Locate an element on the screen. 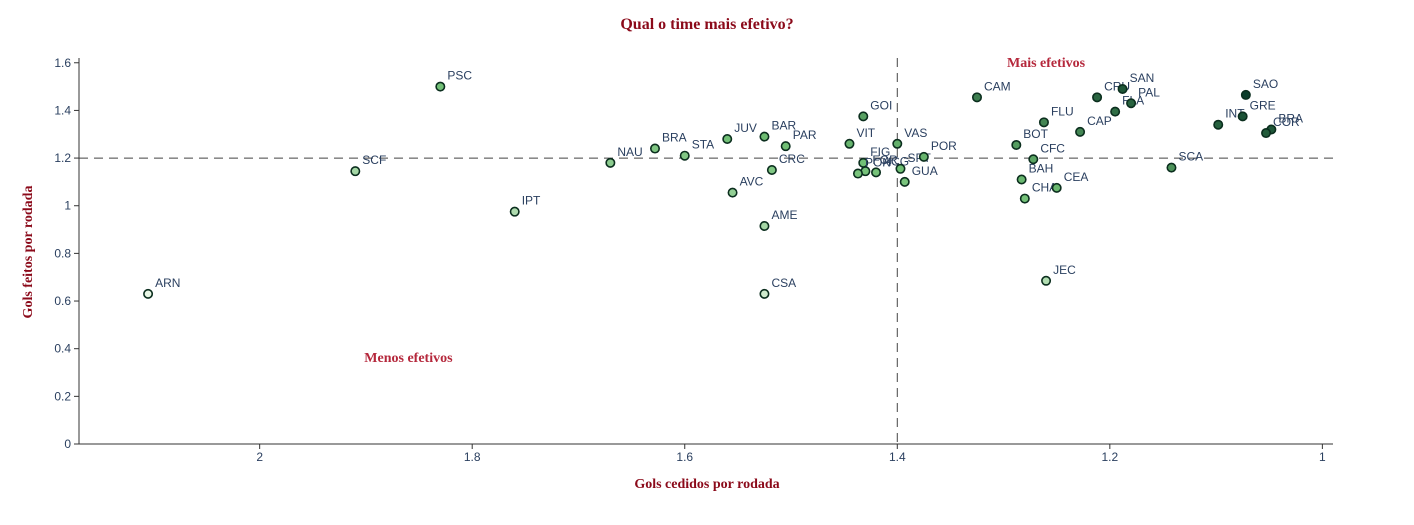 The width and height of the screenshot is (1414, 525). data-point-label: CSA is located at coordinates (783, 283).